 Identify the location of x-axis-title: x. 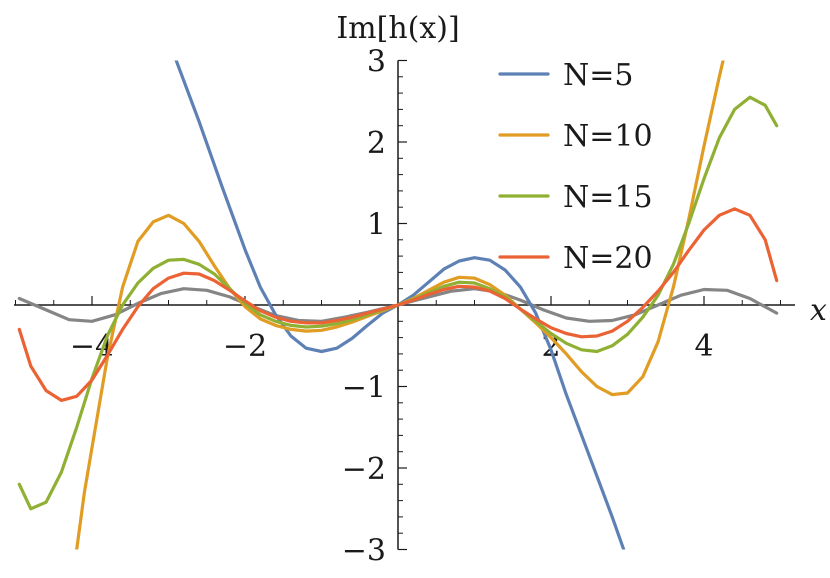
(818, 310).